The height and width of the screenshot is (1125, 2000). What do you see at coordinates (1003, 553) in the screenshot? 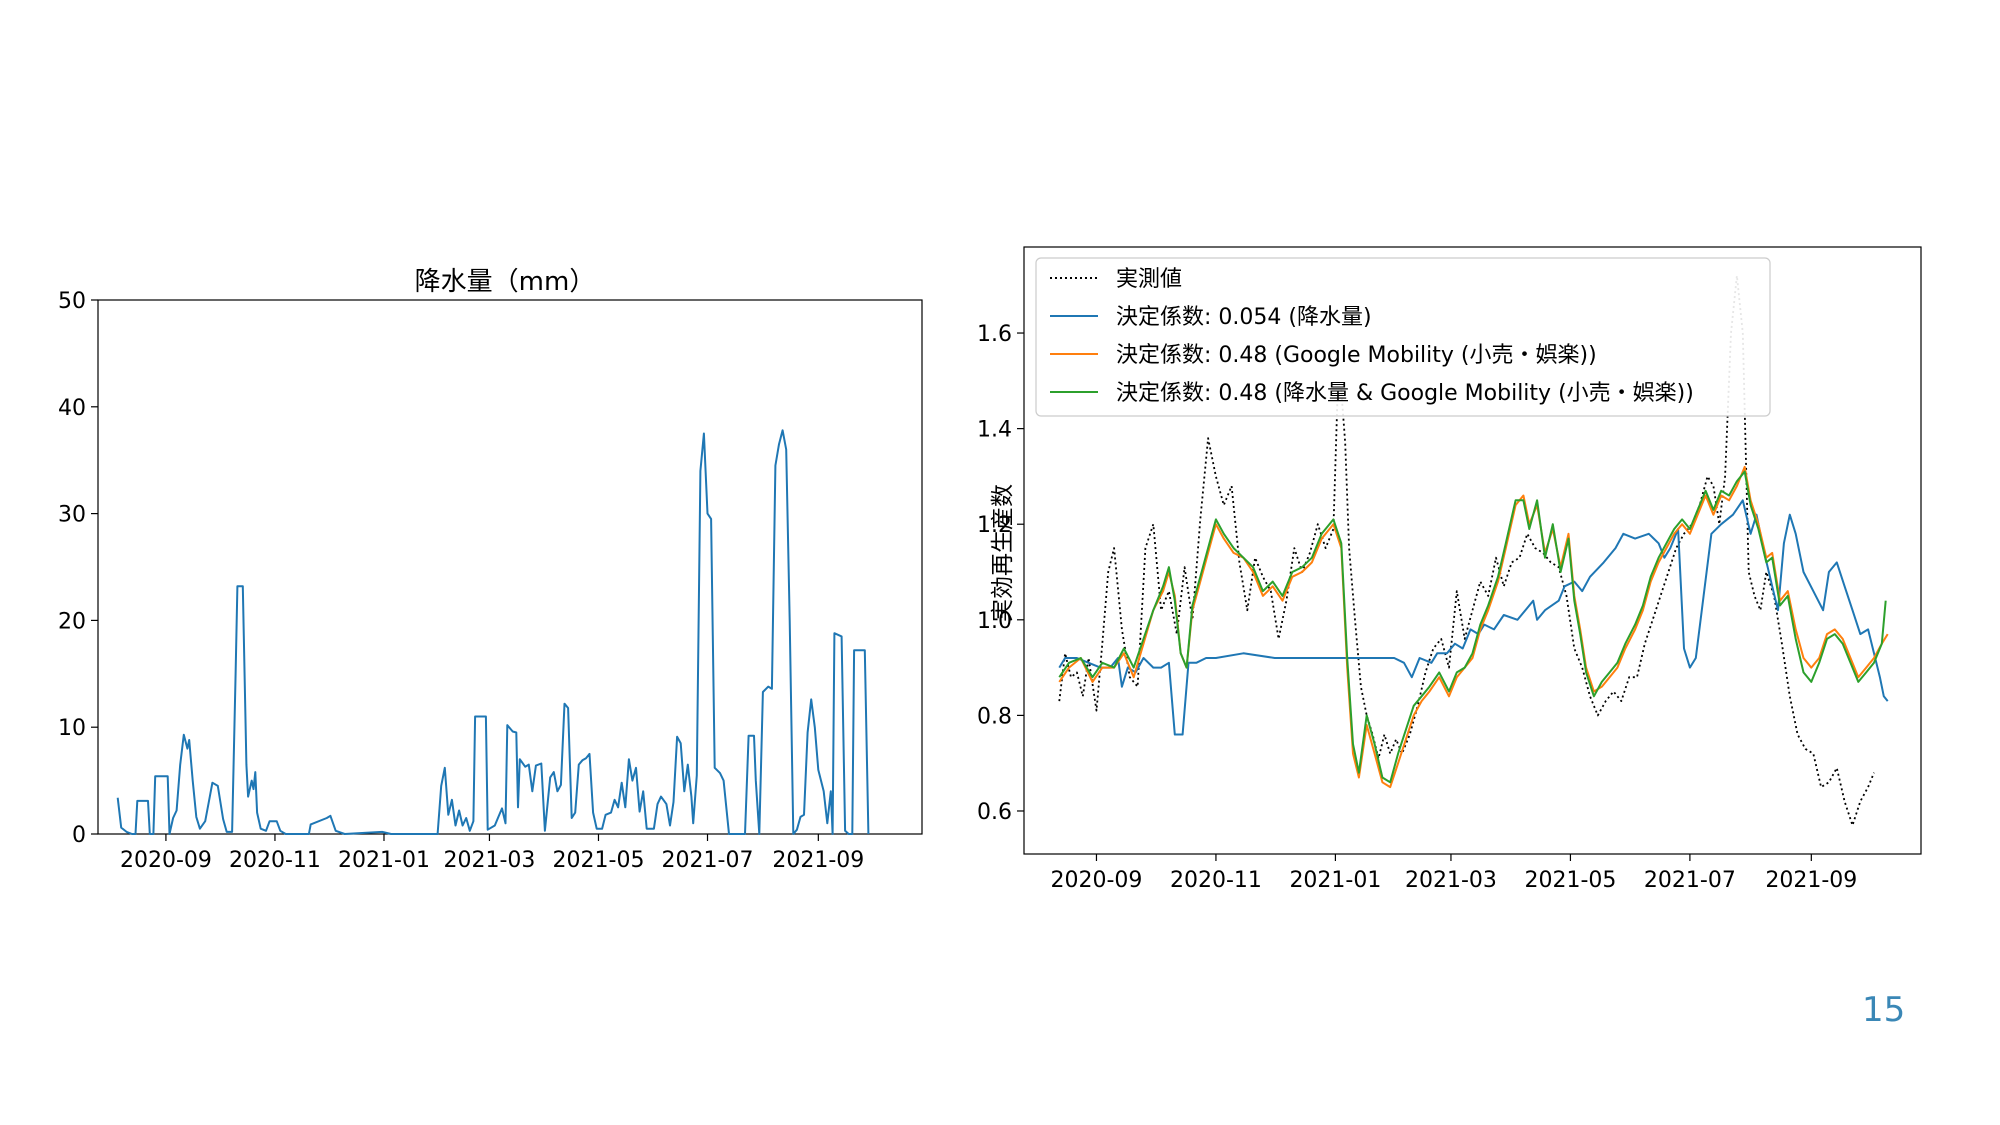
I see `y-axis-label: 実効再生産数` at bounding box center [1003, 553].